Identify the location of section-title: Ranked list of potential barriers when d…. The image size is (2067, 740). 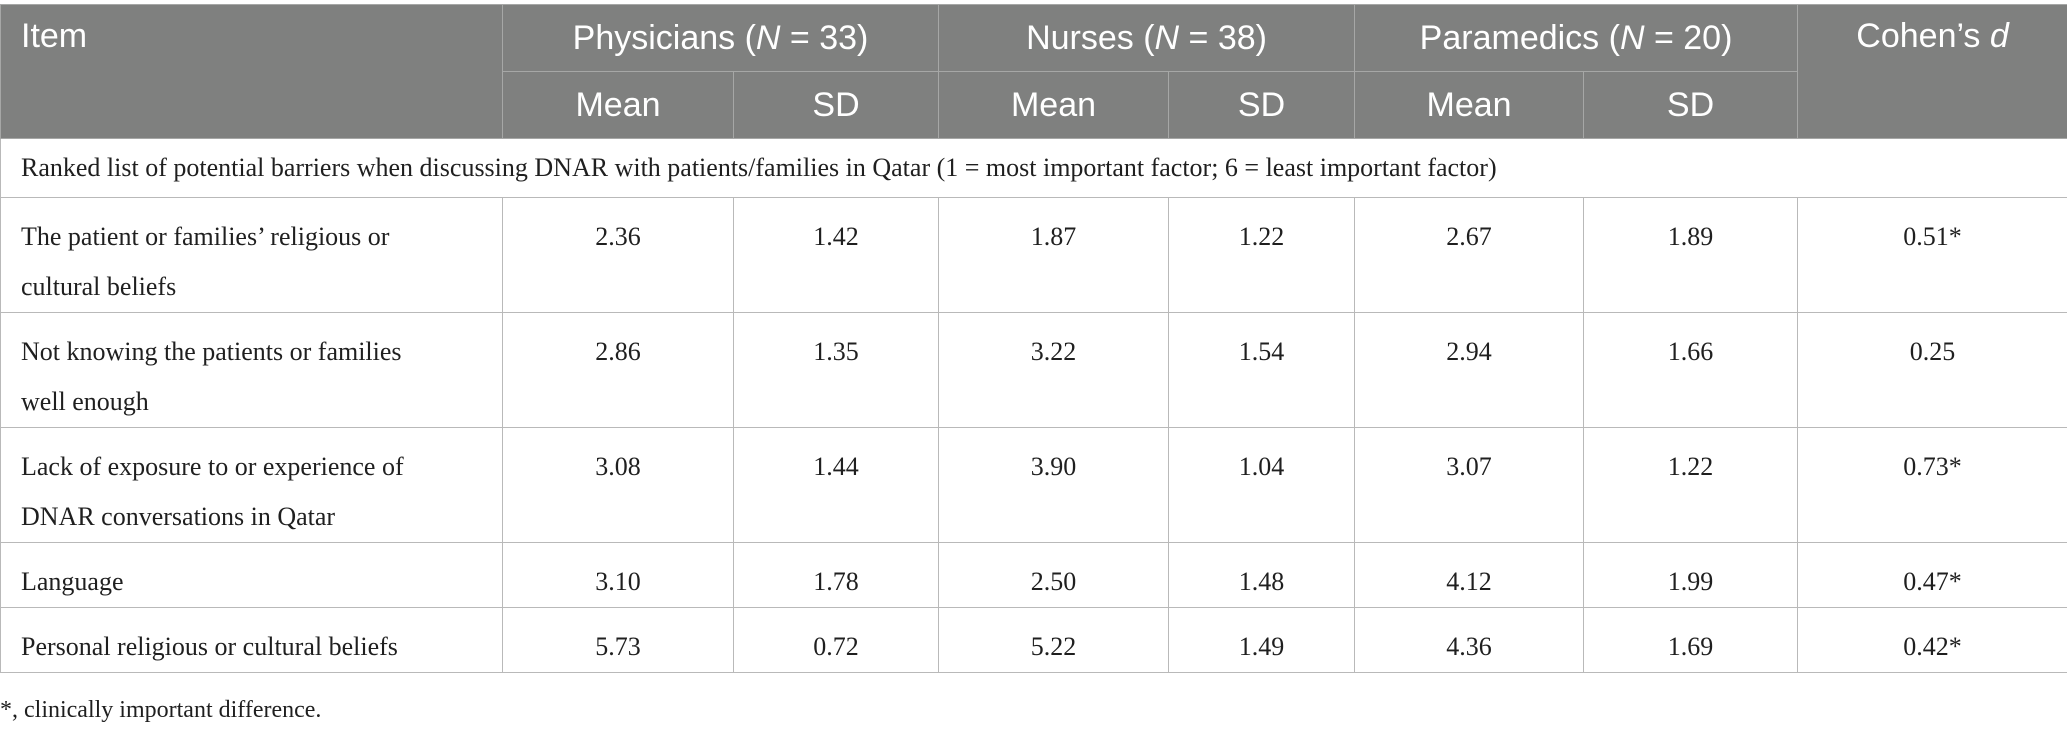
(1033, 168).